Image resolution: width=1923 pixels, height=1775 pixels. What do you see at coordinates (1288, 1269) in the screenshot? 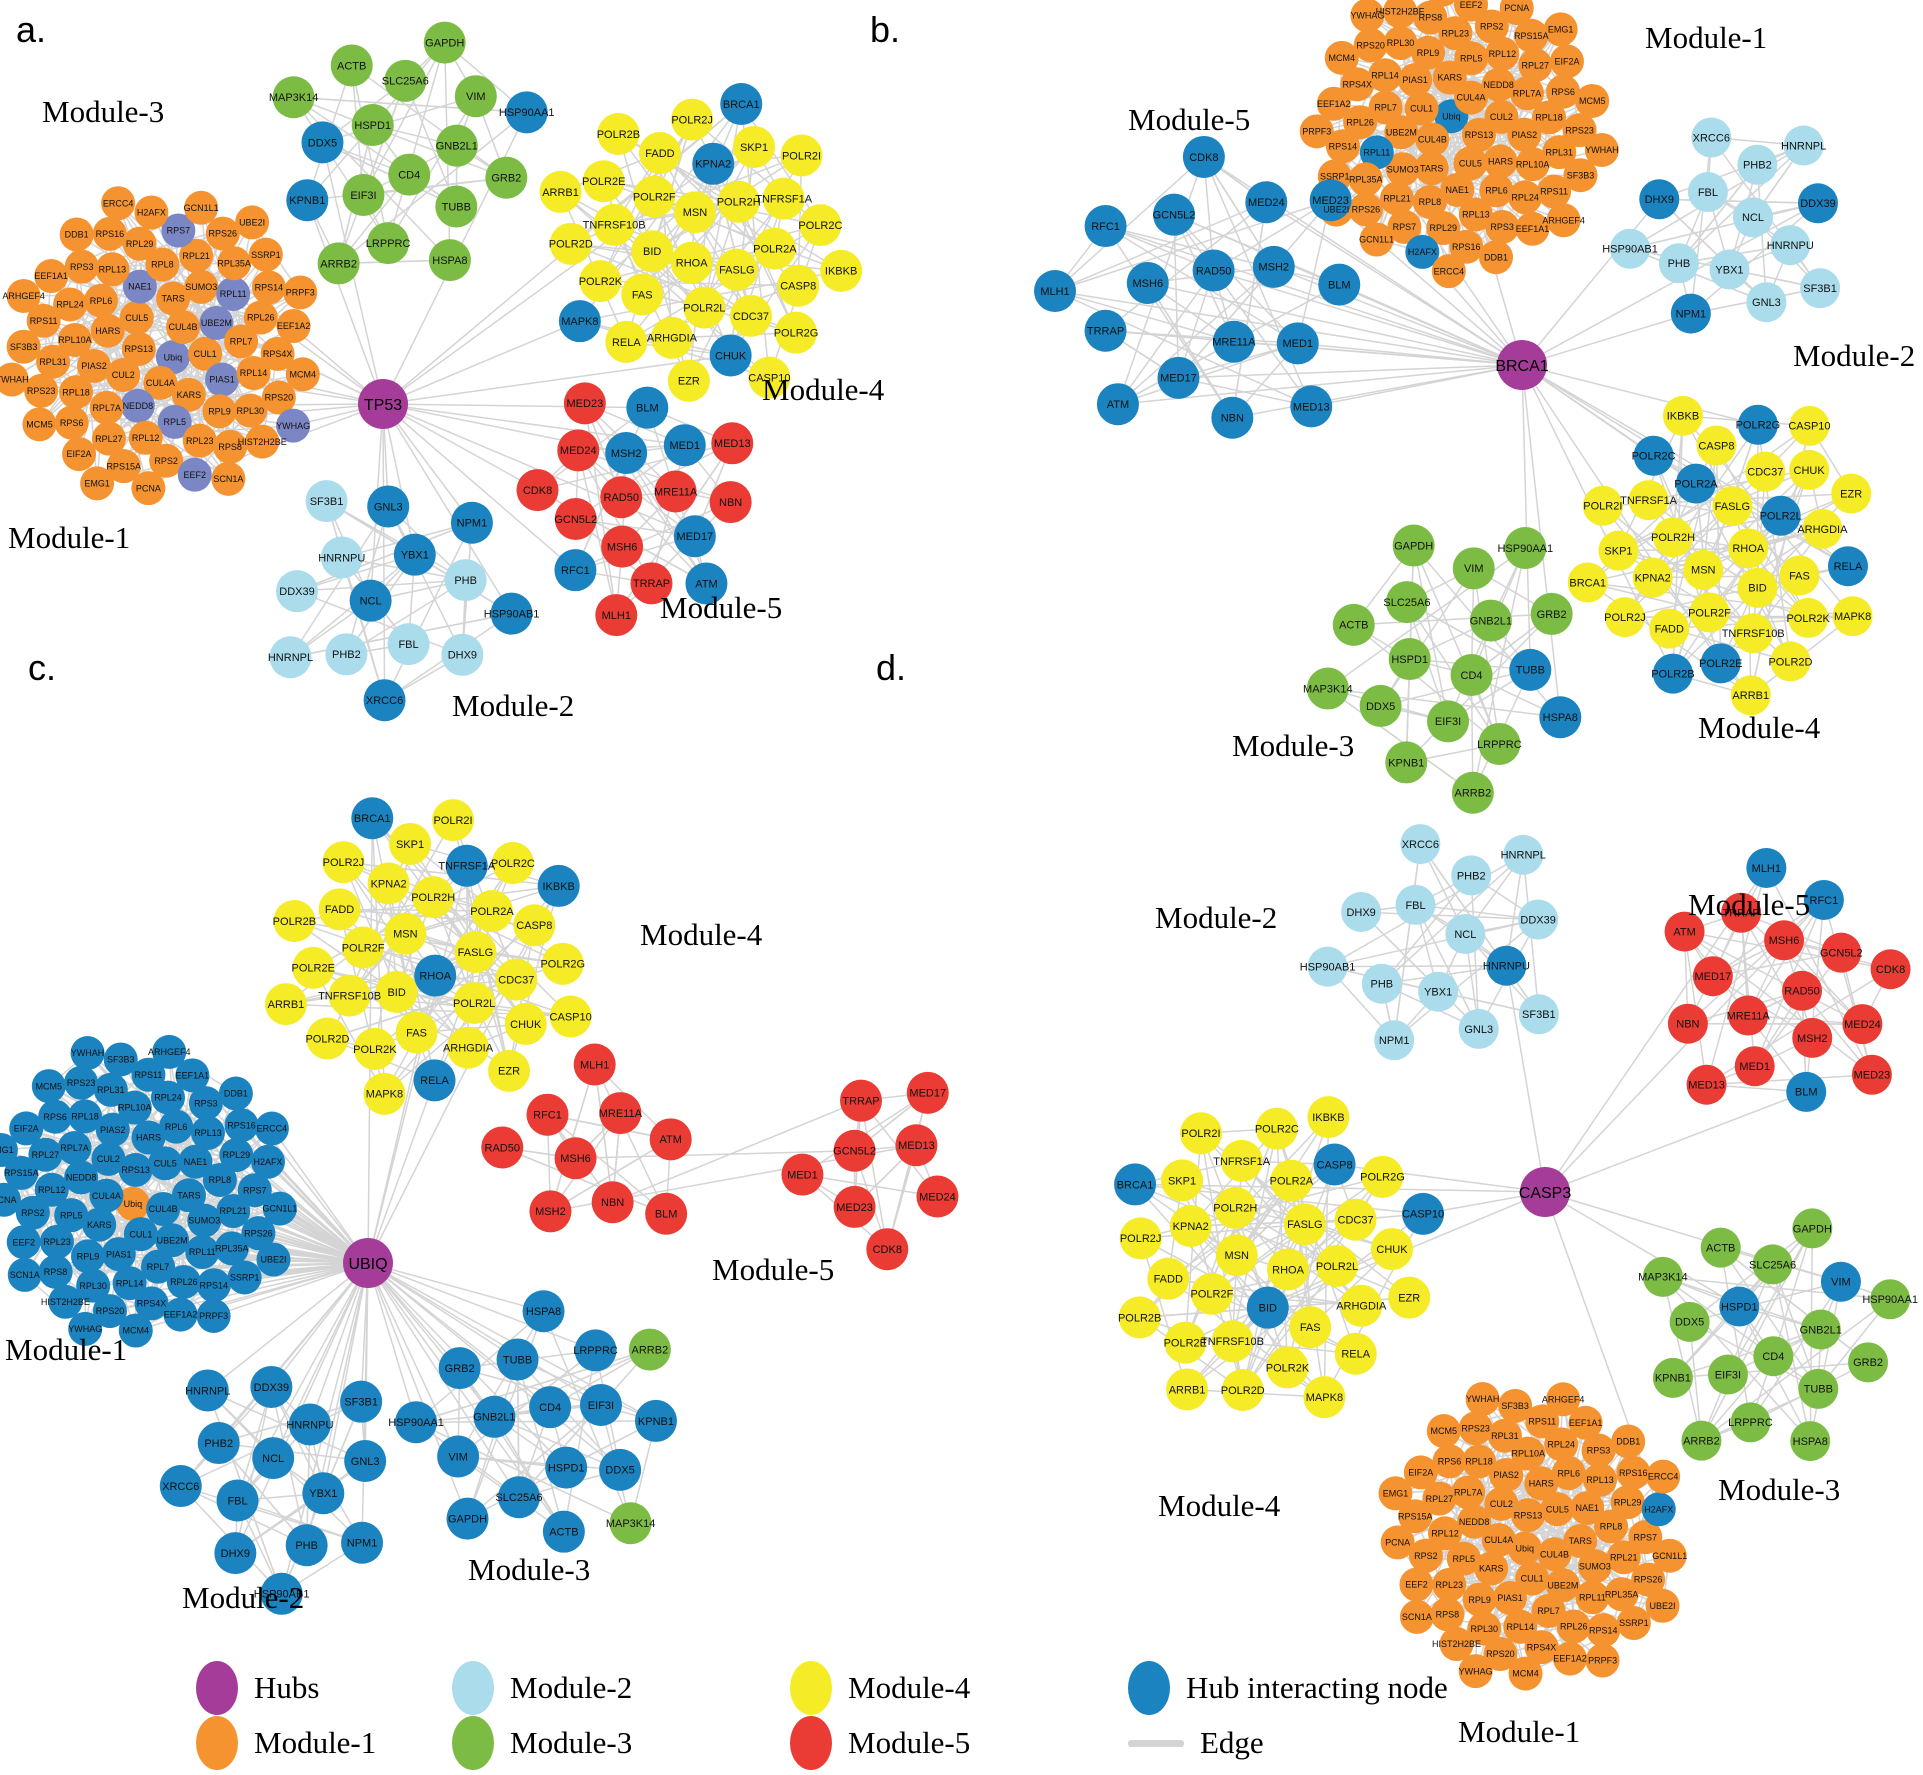
I see `node-RHOA` at bounding box center [1288, 1269].